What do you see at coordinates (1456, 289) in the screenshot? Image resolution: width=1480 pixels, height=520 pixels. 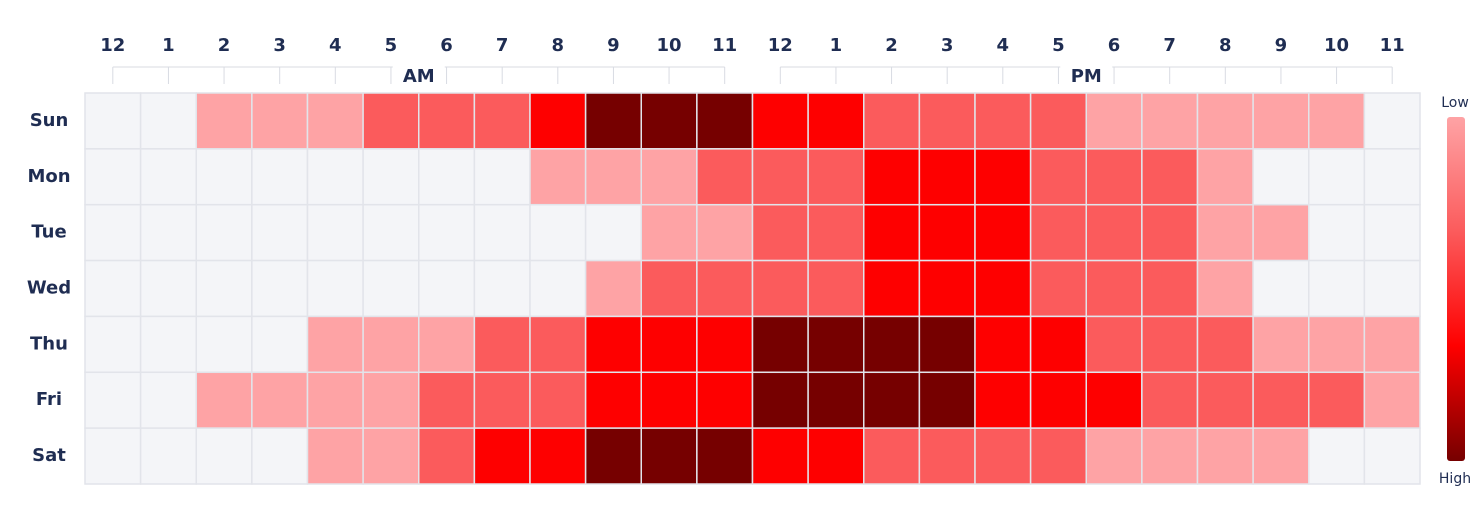 I see `legend-bar` at bounding box center [1456, 289].